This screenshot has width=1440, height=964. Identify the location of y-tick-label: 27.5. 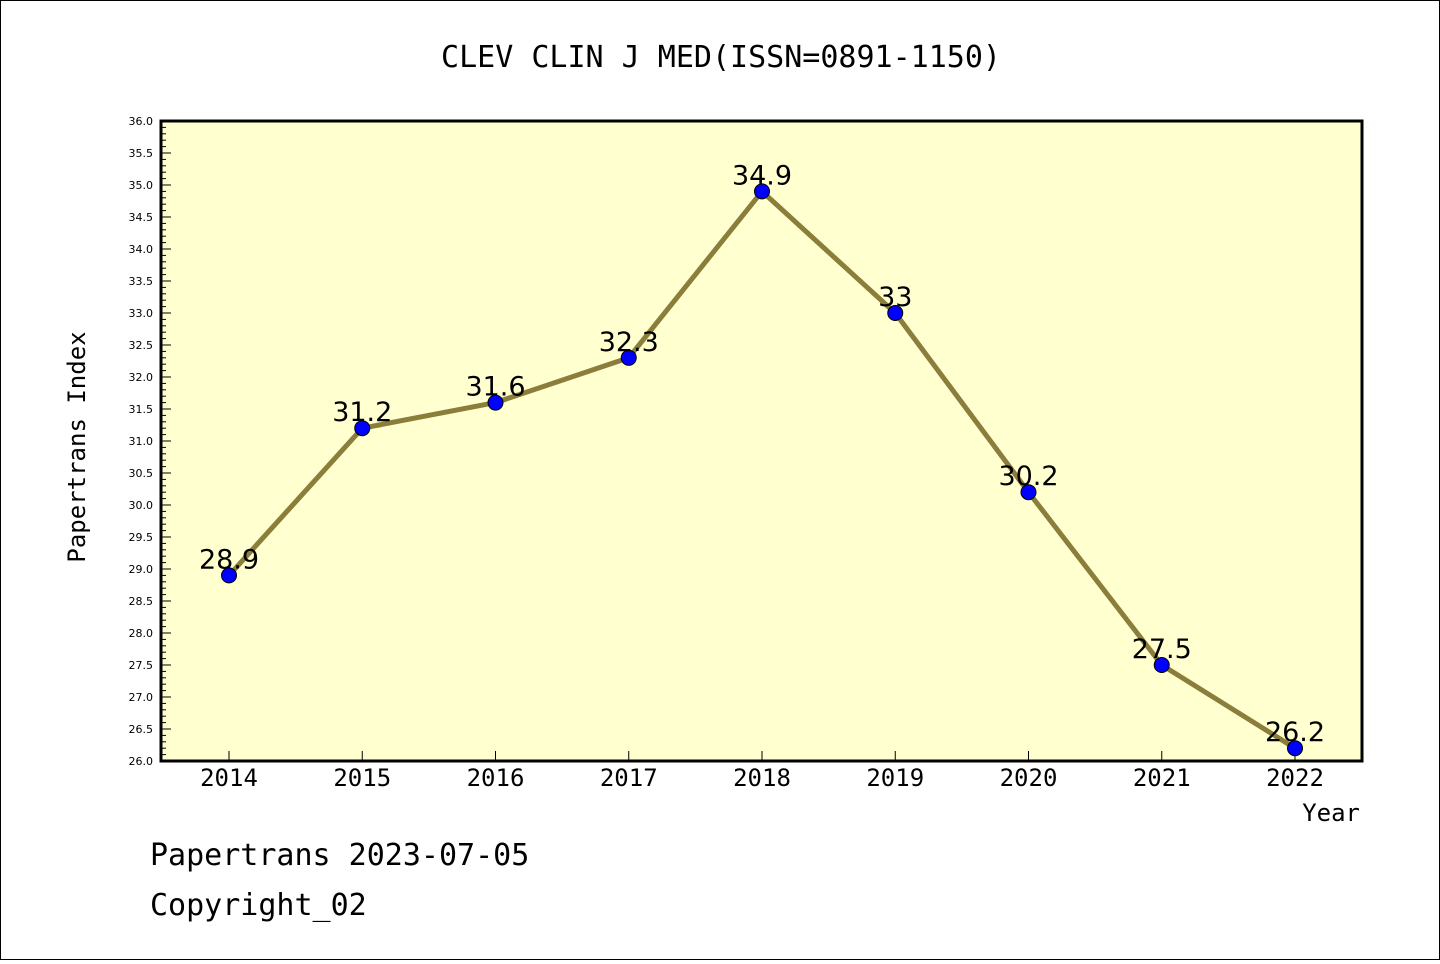
(141, 665).